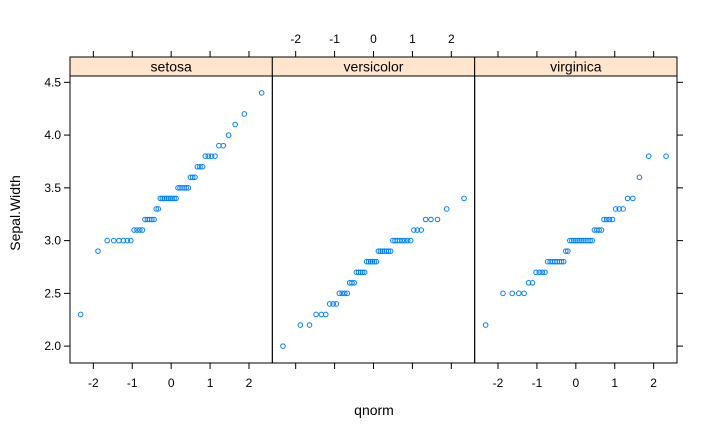 The width and height of the screenshot is (716, 433). What do you see at coordinates (52, 293) in the screenshot?
I see `y-tick-label: 2.5` at bounding box center [52, 293].